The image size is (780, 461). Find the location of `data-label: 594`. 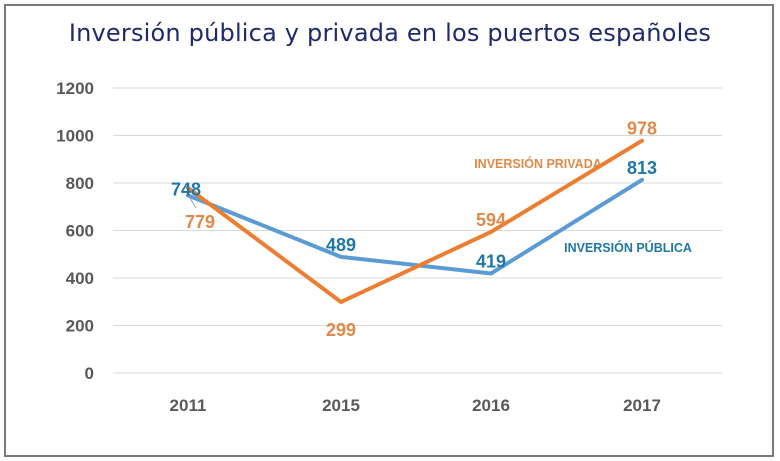

data-label: 594 is located at coordinates (491, 220).